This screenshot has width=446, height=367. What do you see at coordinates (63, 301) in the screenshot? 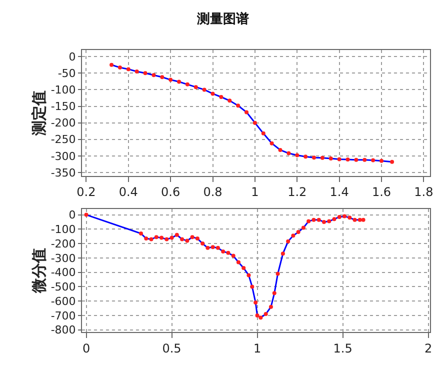
I see `y-tick-label: -600` at bounding box center [63, 301].